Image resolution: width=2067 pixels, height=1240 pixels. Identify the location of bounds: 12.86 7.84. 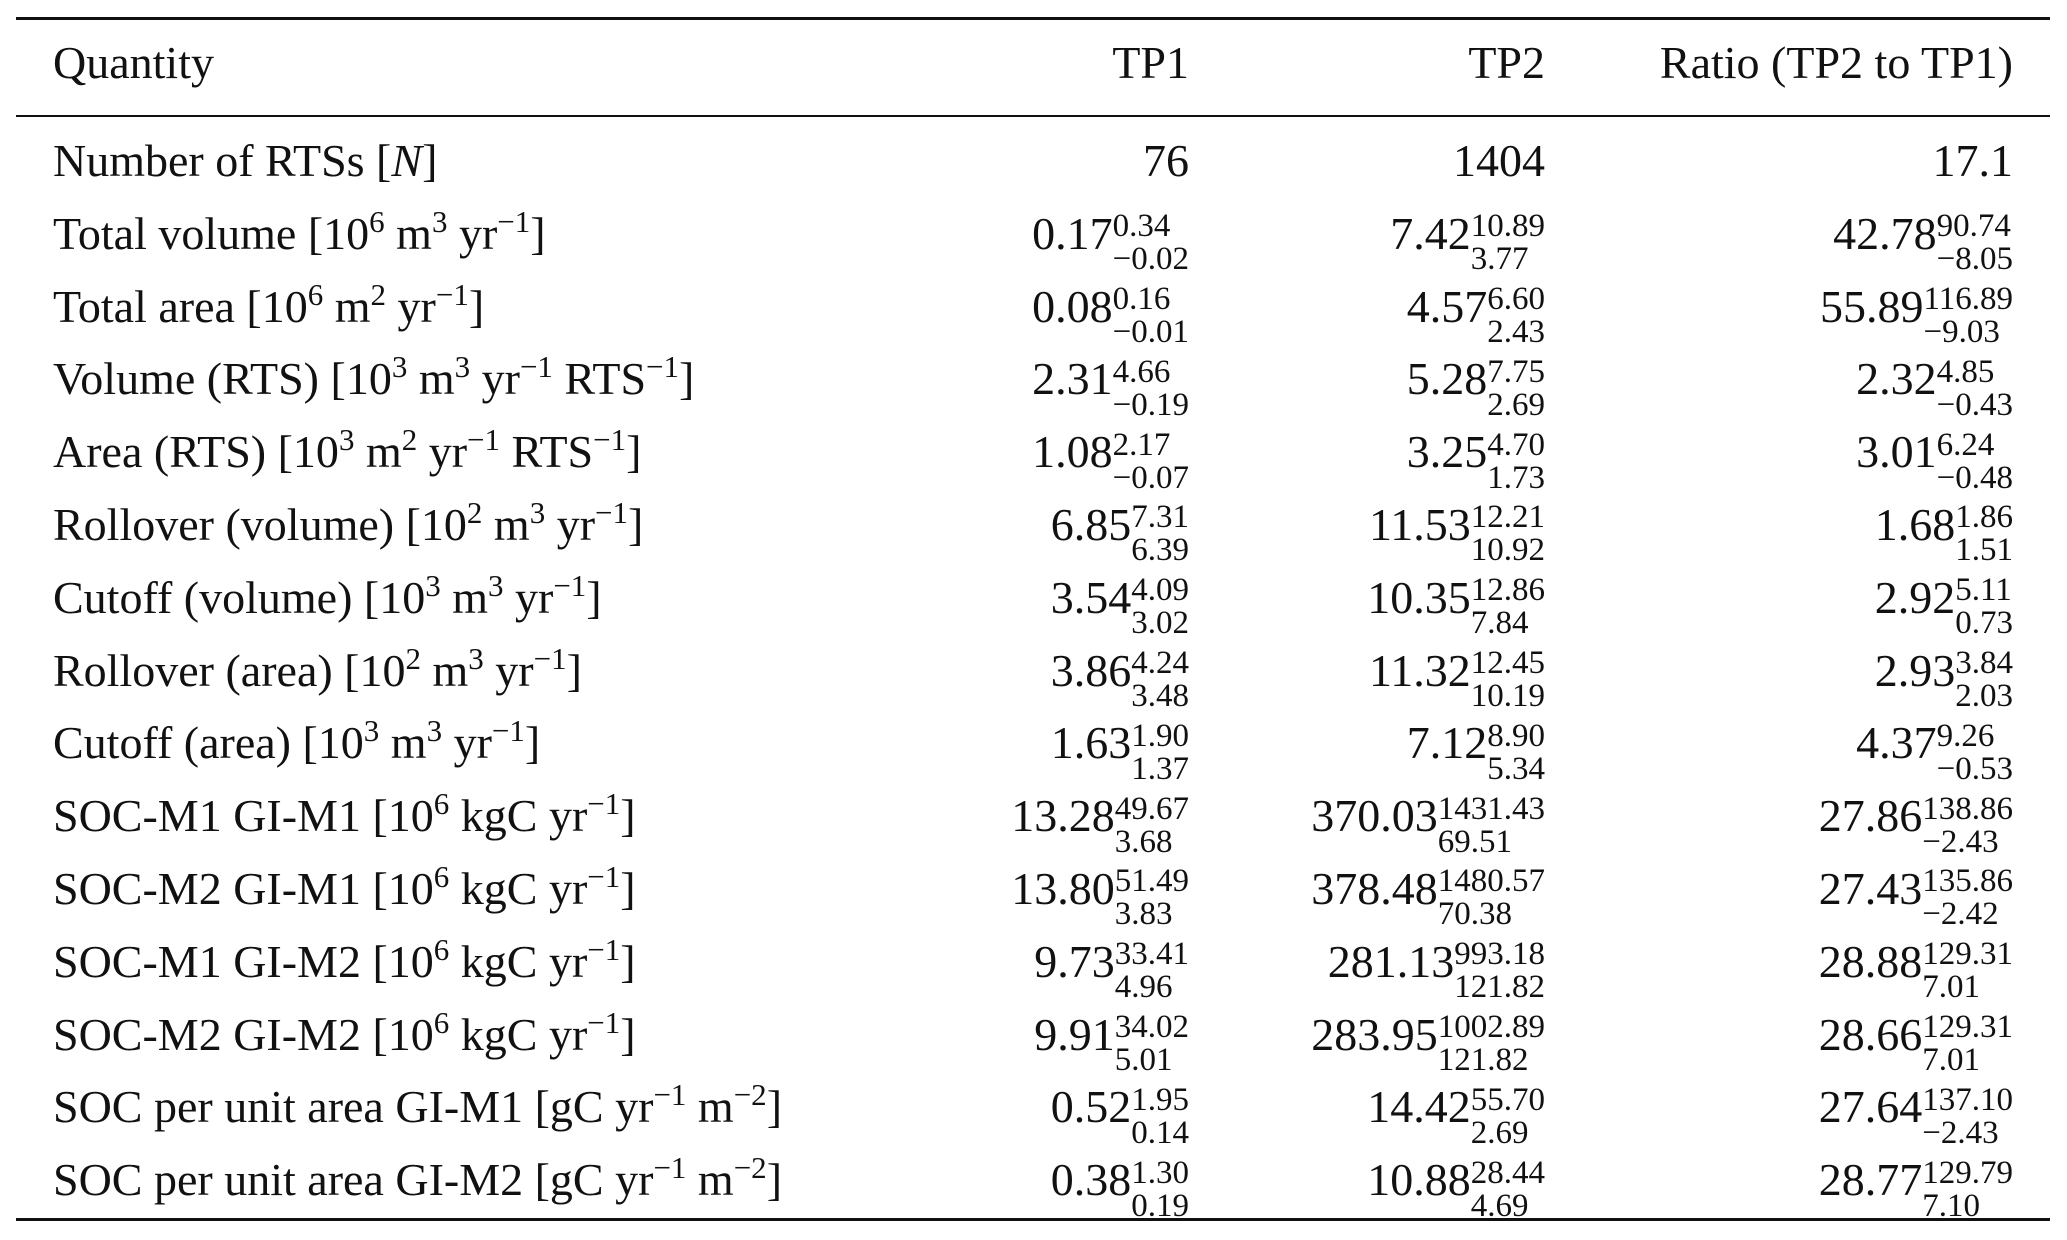
(1508, 607).